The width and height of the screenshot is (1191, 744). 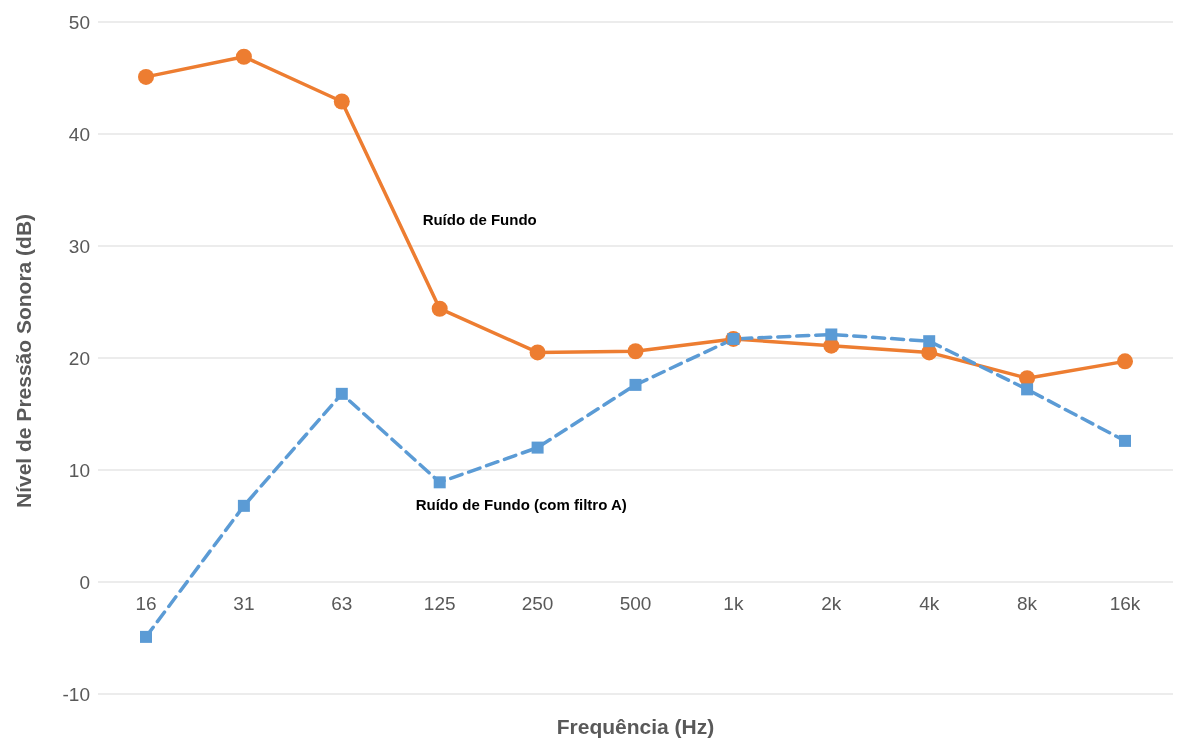 I want to click on x-tick-label: 63, so click(x=342, y=603).